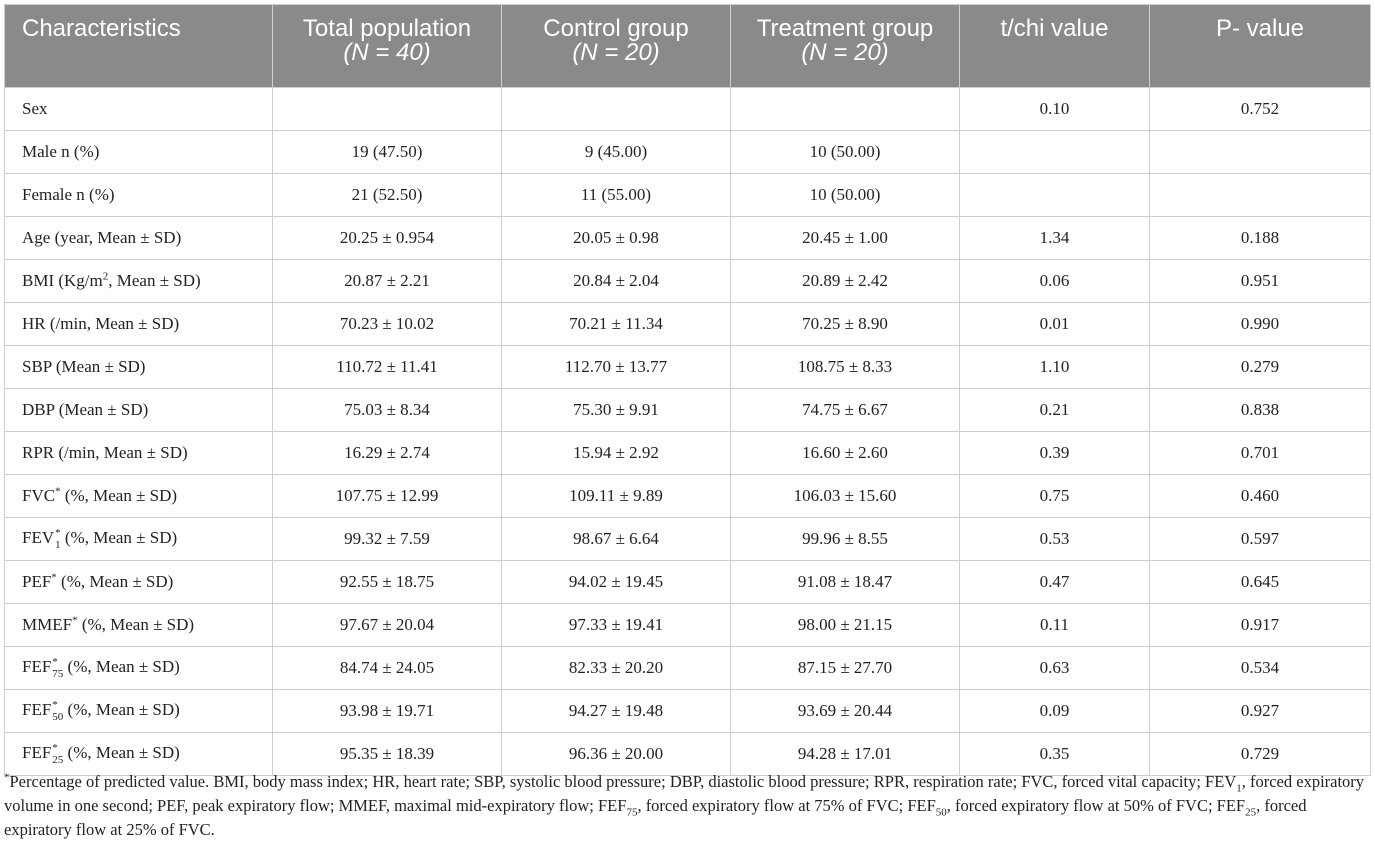 This screenshot has height=846, width=1375. Describe the element at coordinates (616, 410) in the screenshot. I see `row-control-value: 75.30 ± 9.91` at that location.